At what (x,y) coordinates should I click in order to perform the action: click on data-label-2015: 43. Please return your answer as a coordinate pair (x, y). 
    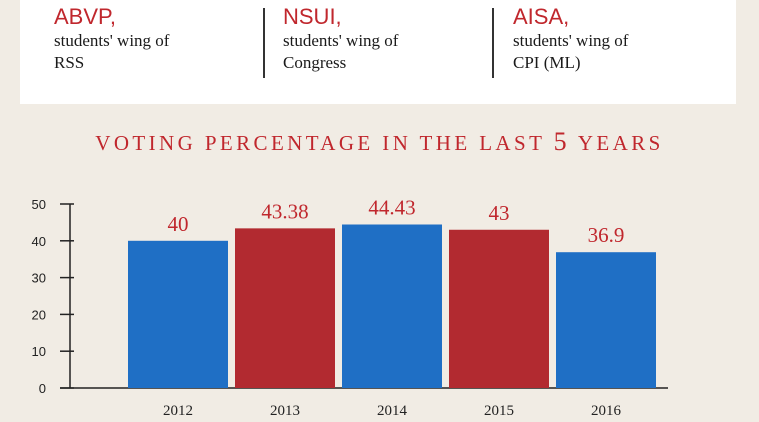
    Looking at the image, I should click on (499, 213).